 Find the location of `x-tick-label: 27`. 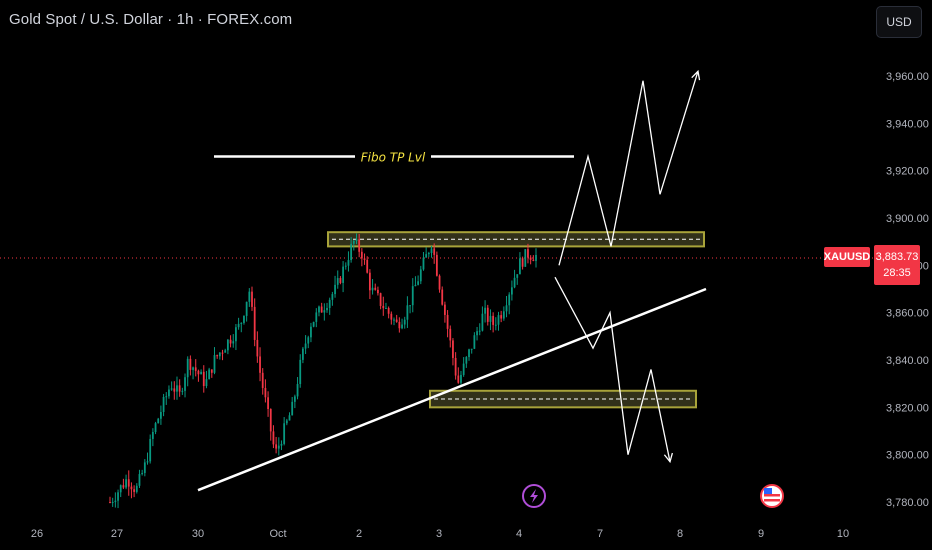

x-tick-label: 27 is located at coordinates (117, 534).